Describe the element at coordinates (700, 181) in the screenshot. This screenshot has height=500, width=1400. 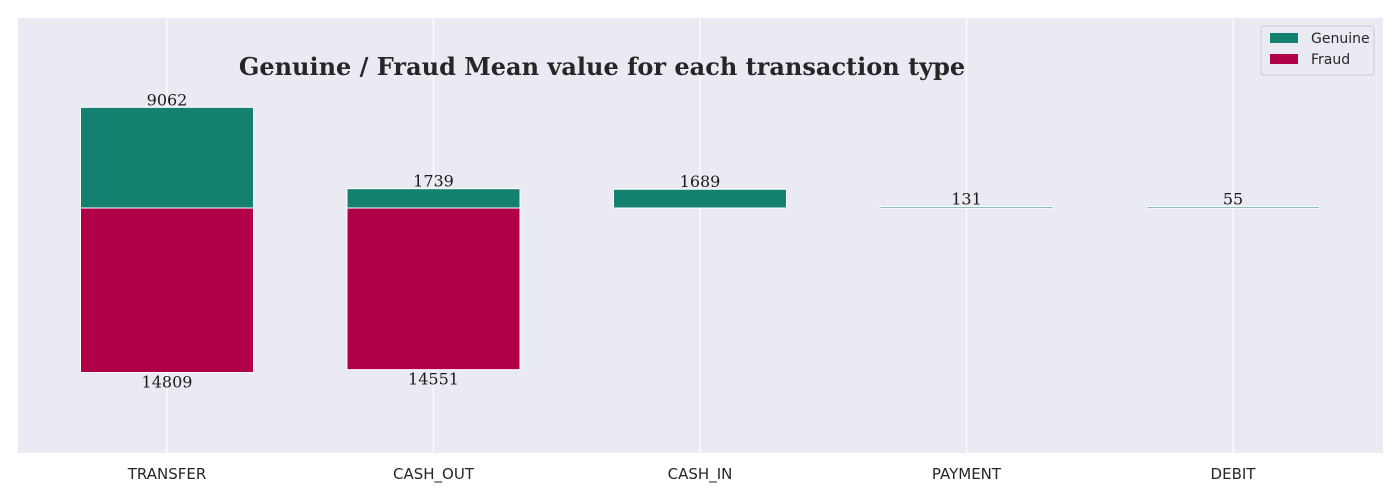
I see `data-label-genuine: 1689` at that location.